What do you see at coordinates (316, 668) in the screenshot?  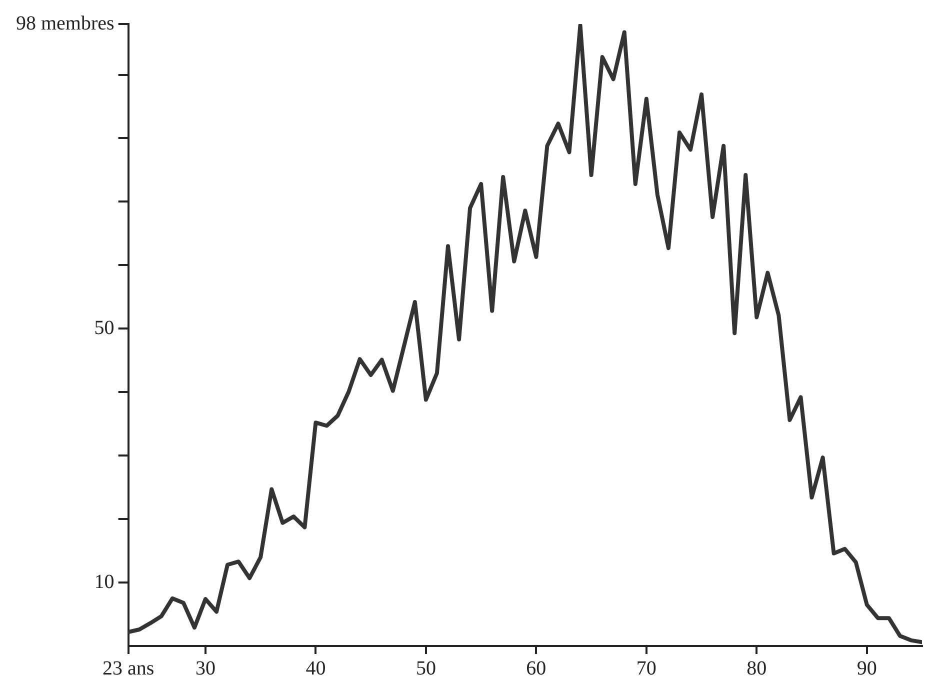 I see `x-tick-label: 40` at bounding box center [316, 668].